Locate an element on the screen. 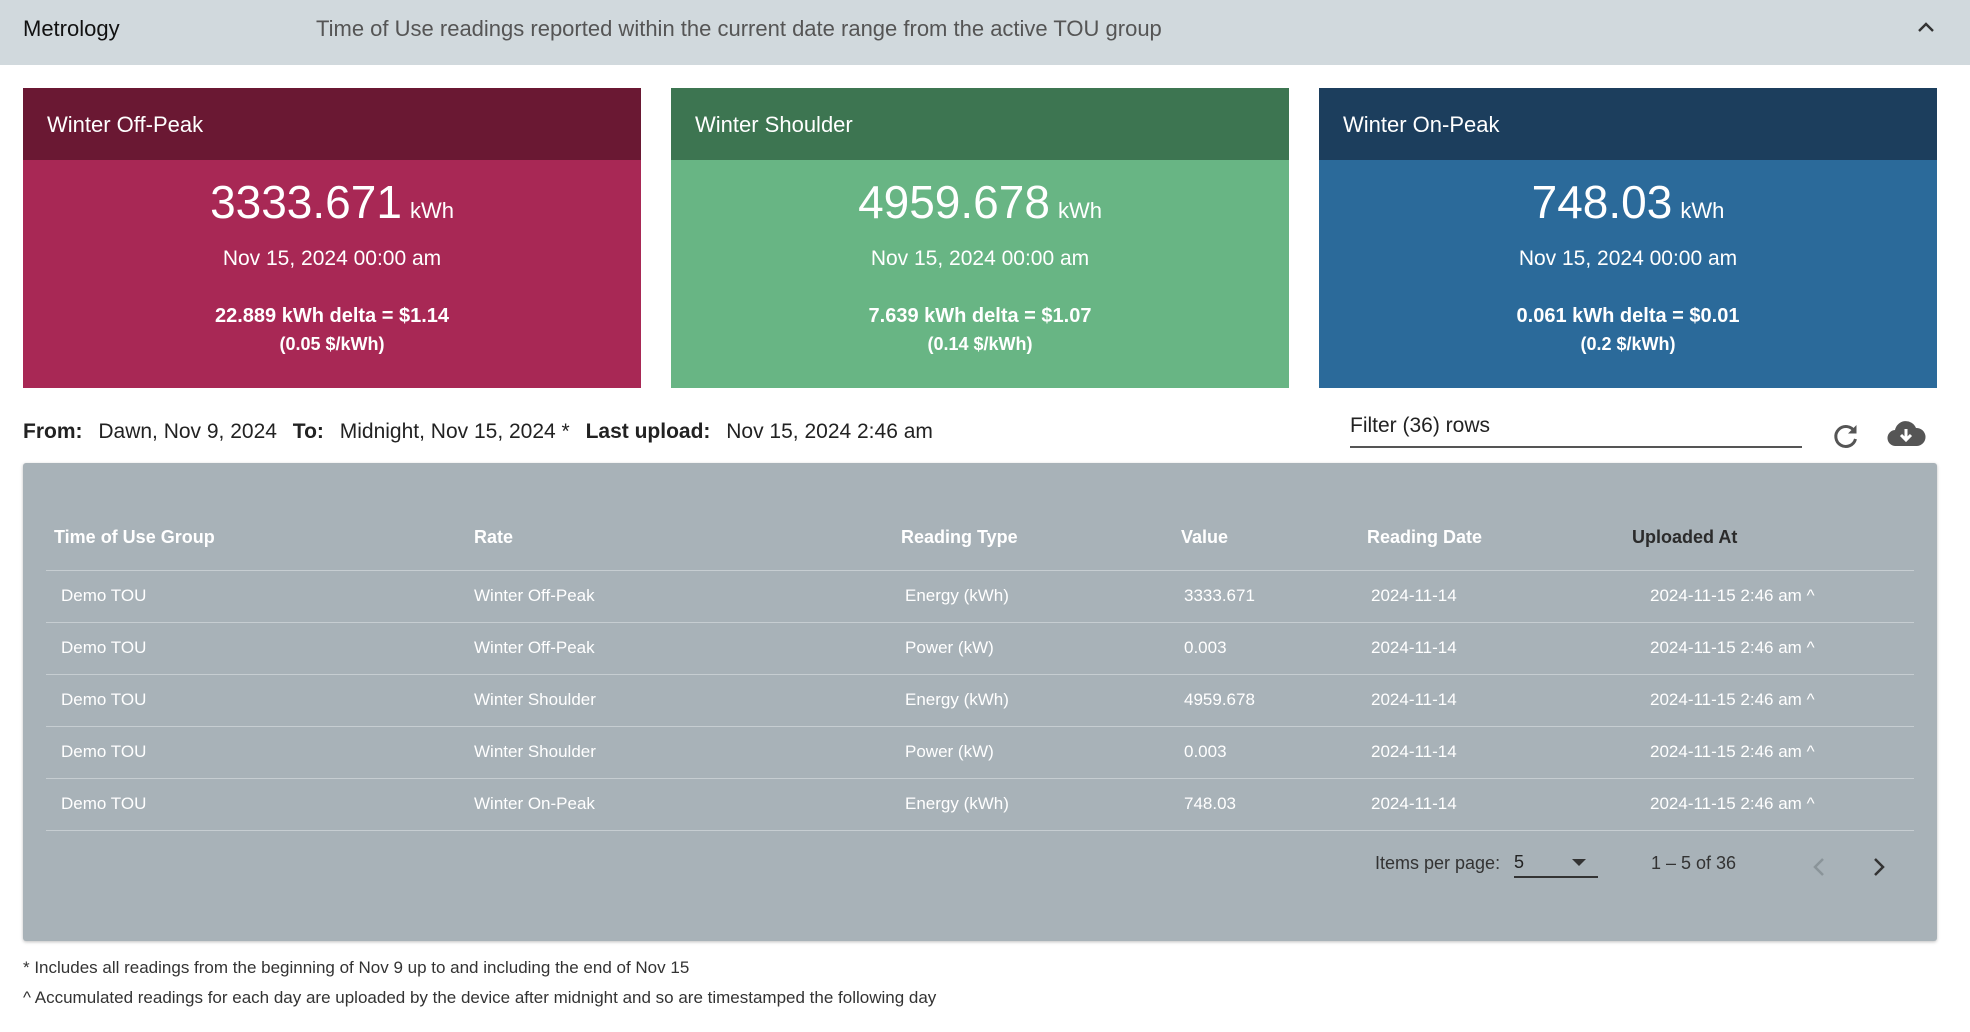 The width and height of the screenshot is (1970, 1032). card-rate: (0.05 $/kWh) is located at coordinates (332, 344).